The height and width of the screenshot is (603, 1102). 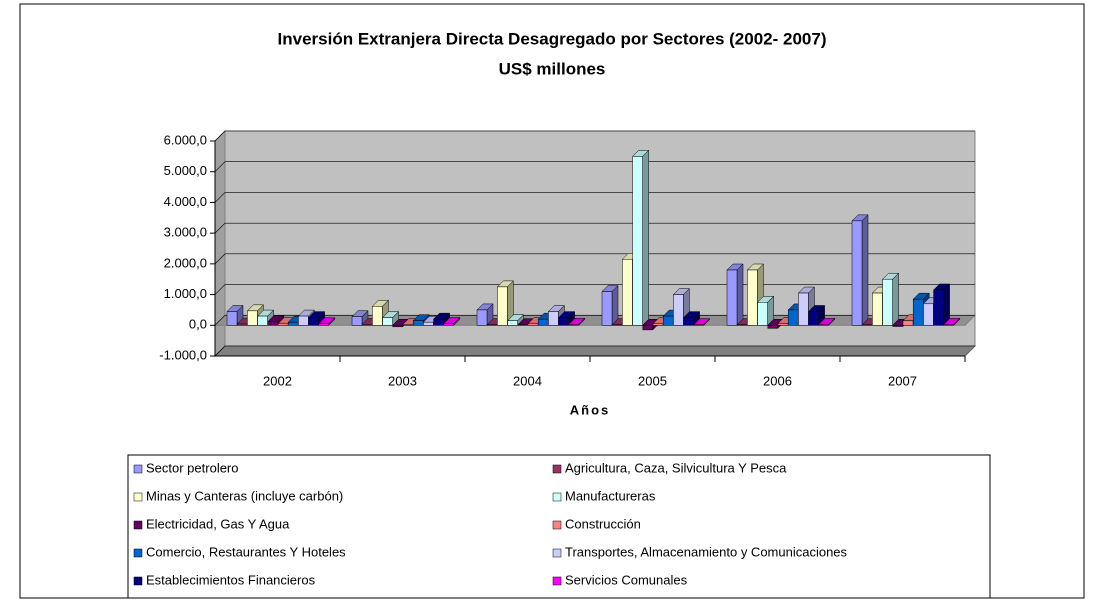 I want to click on legend-label: Manufactureras, so click(x=610, y=495).